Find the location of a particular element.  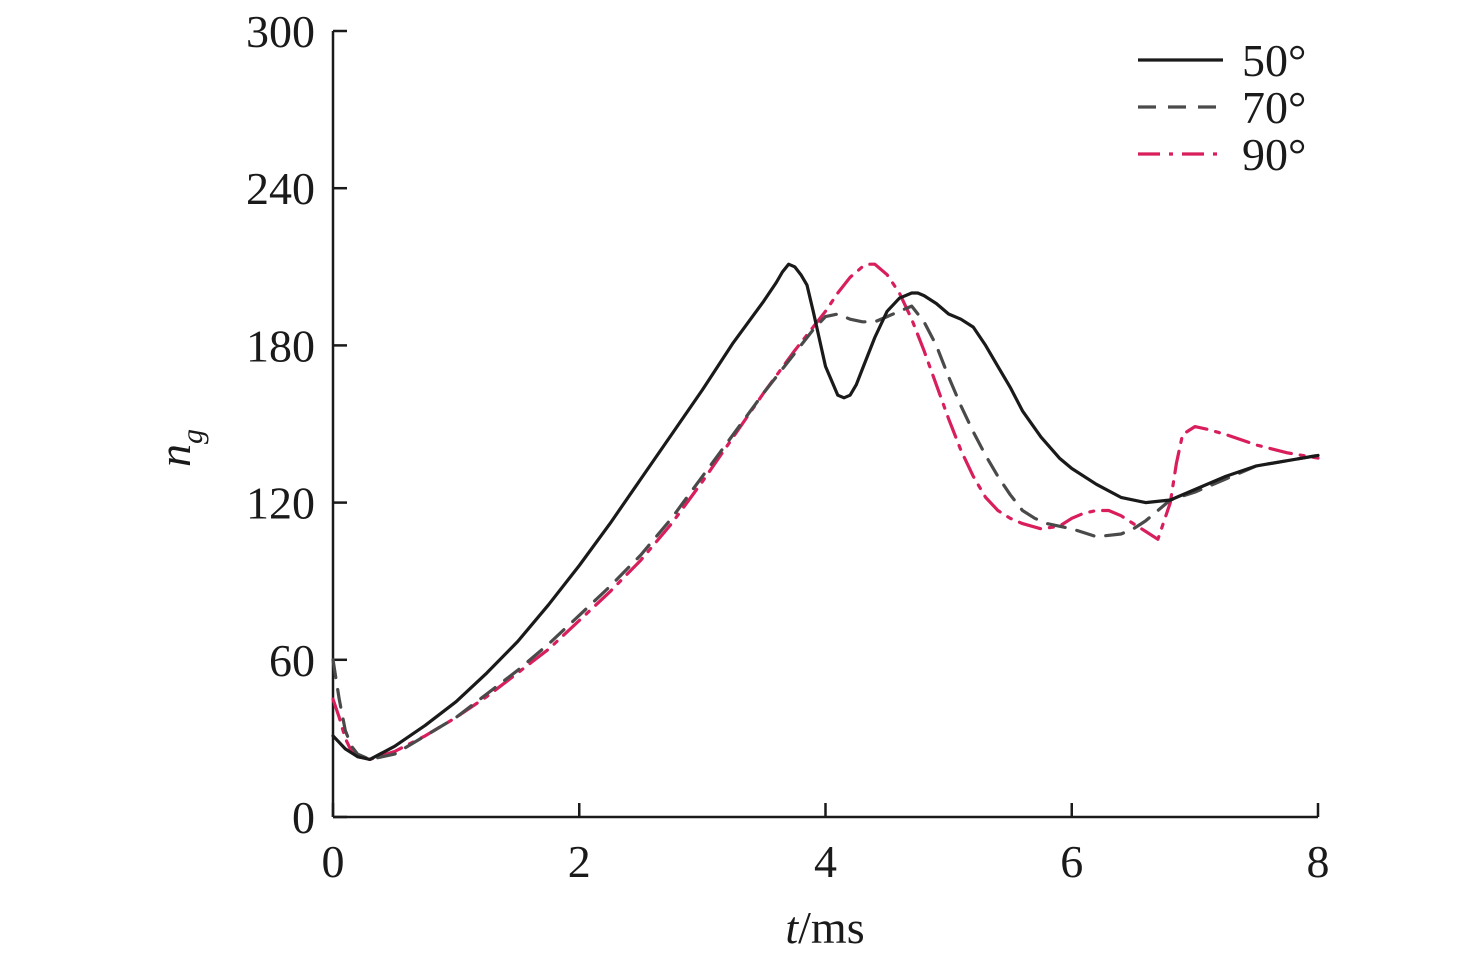

y-tick-label: 300 is located at coordinates (280, 31).